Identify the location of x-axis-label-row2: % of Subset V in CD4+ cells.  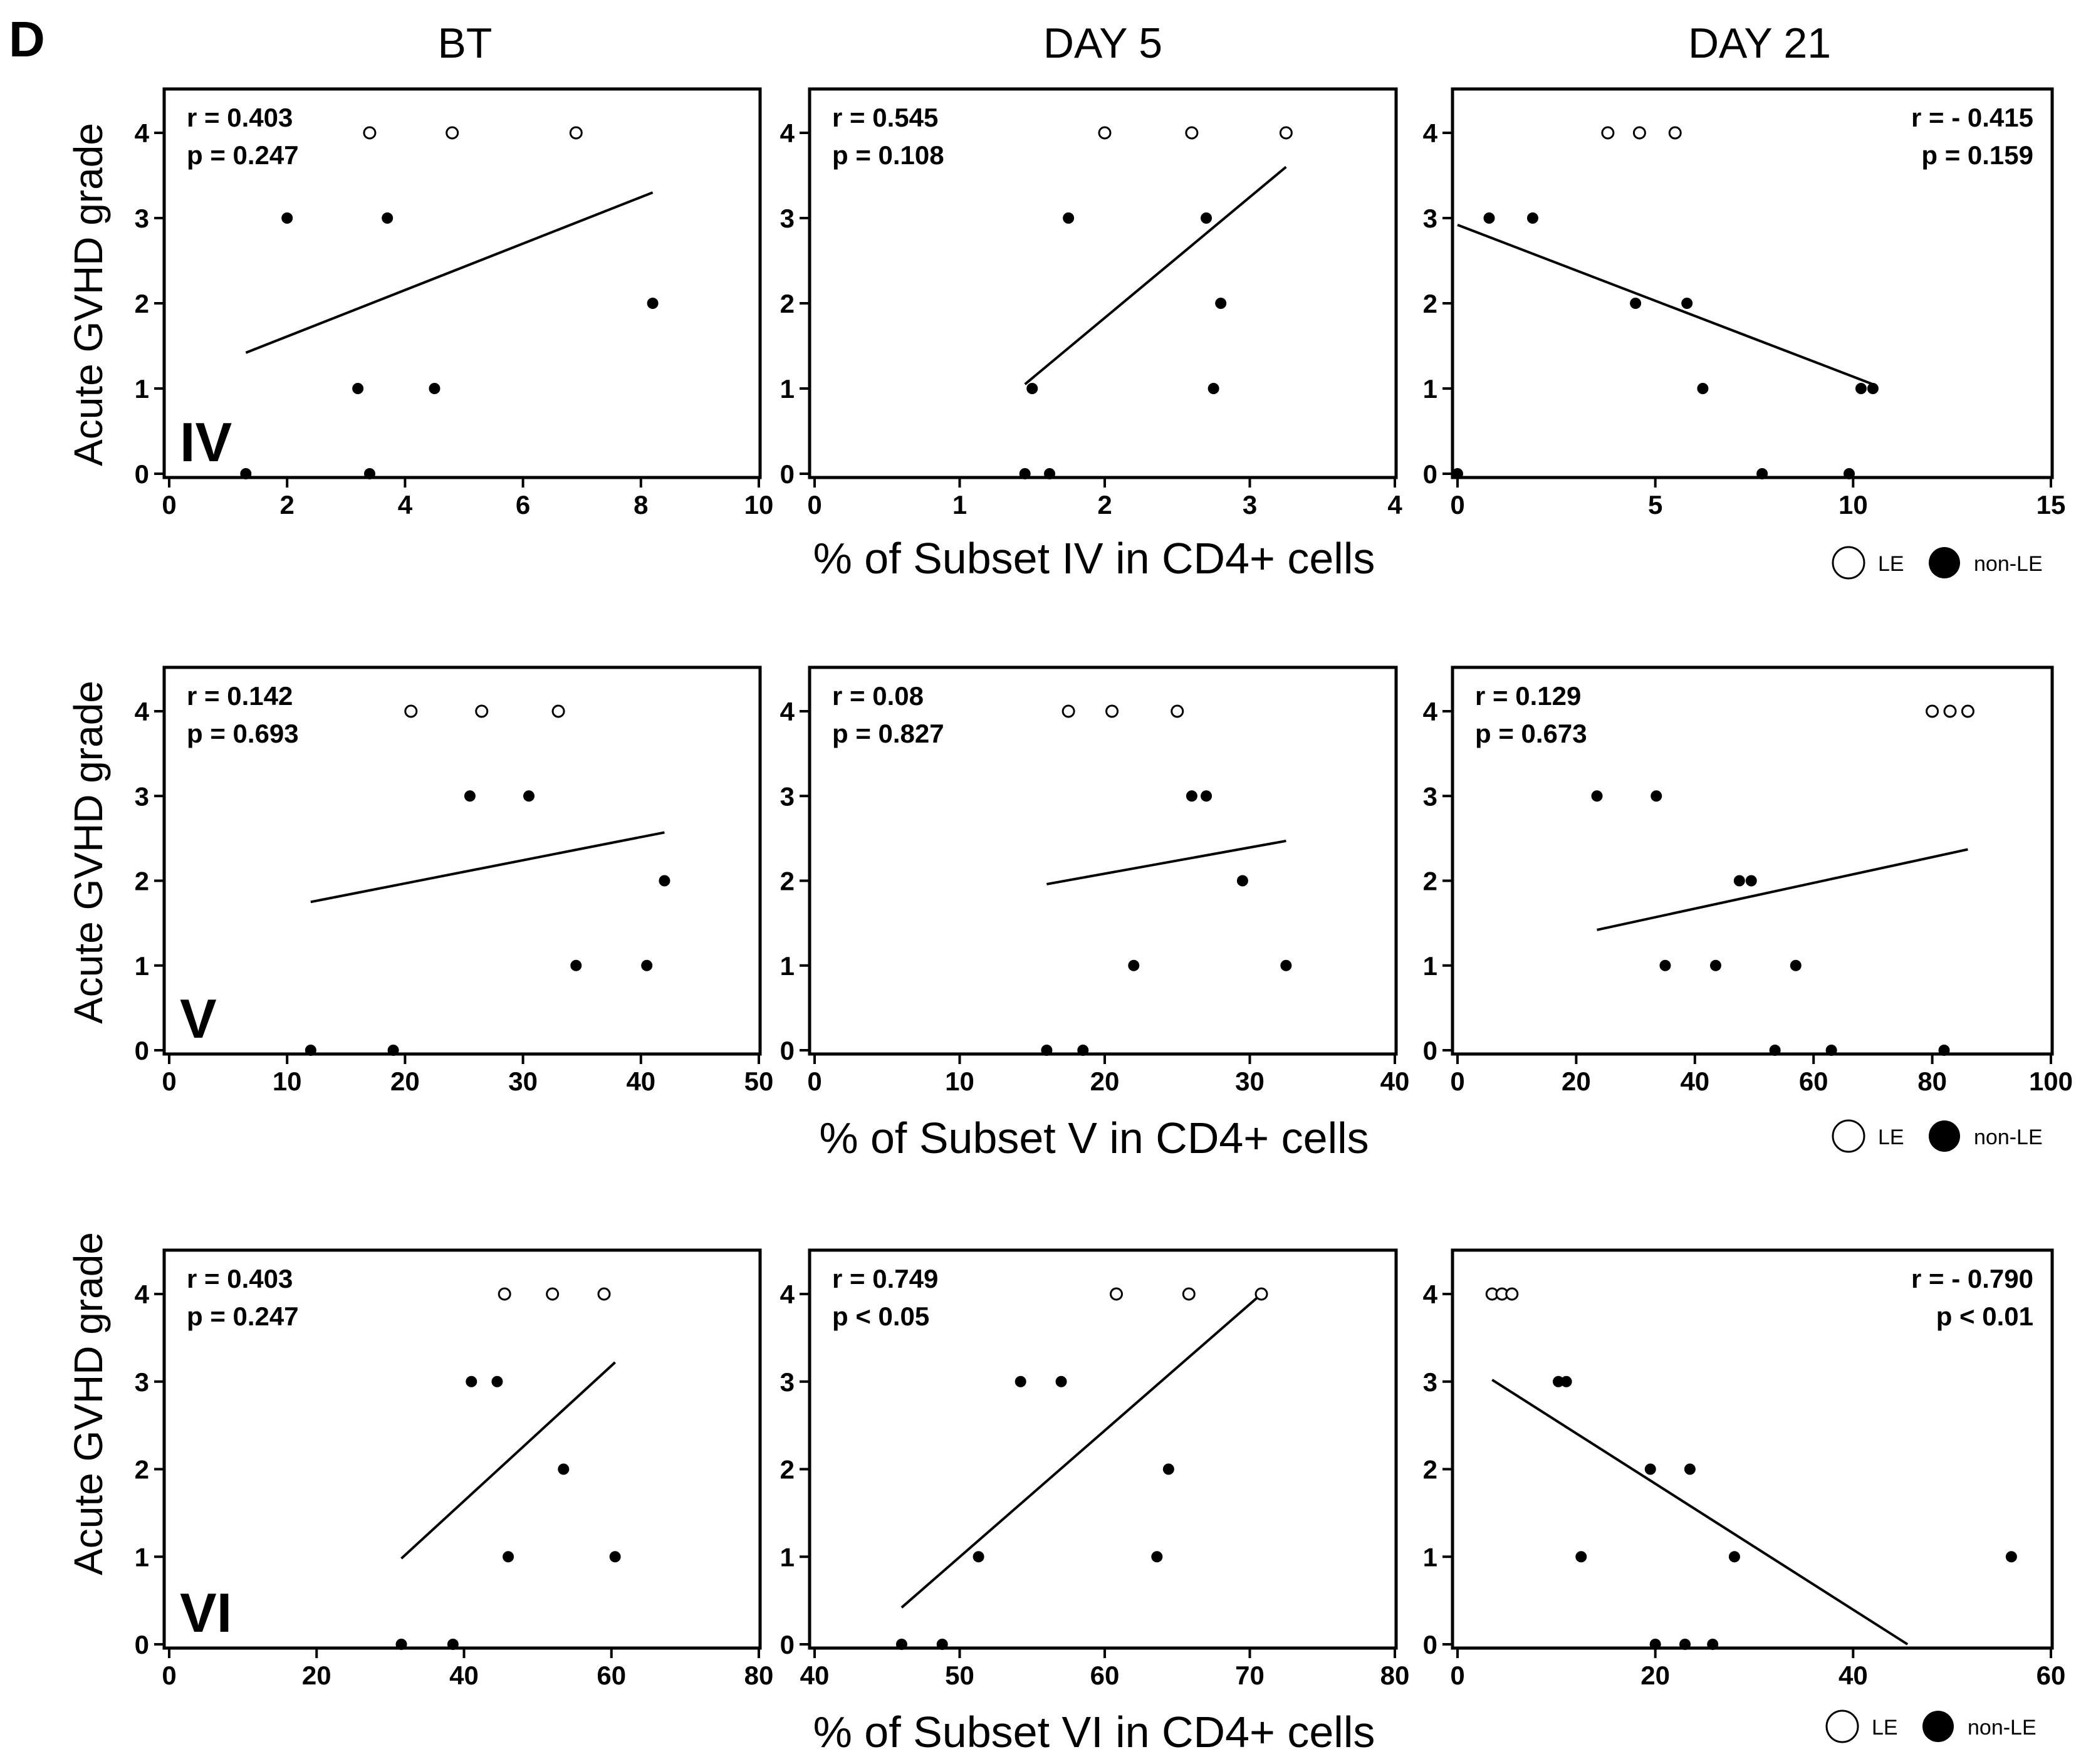
(1094, 1138).